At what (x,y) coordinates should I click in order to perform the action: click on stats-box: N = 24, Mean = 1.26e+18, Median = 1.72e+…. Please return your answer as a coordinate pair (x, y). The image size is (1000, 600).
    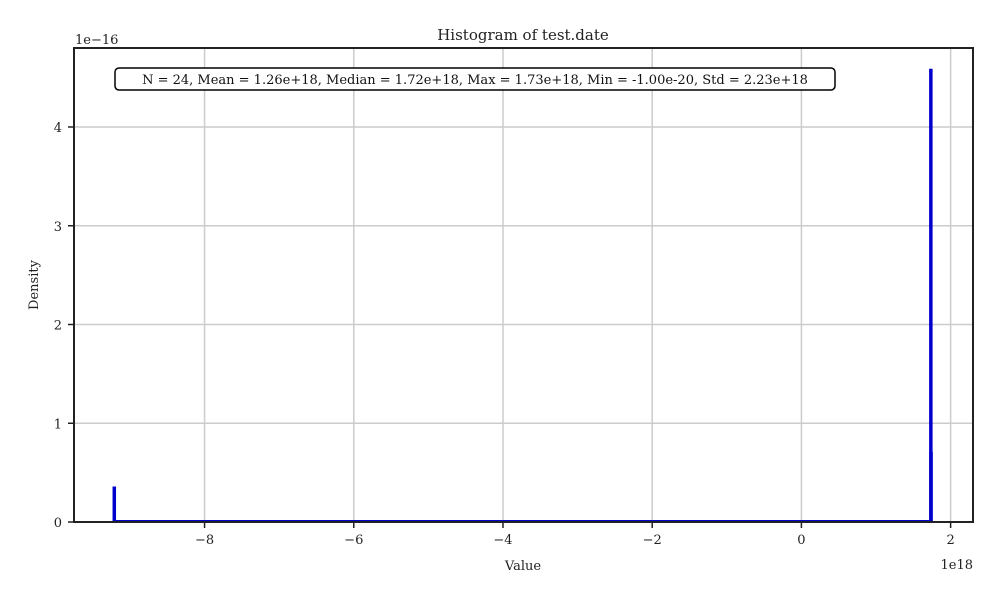
    Looking at the image, I should click on (475, 79).